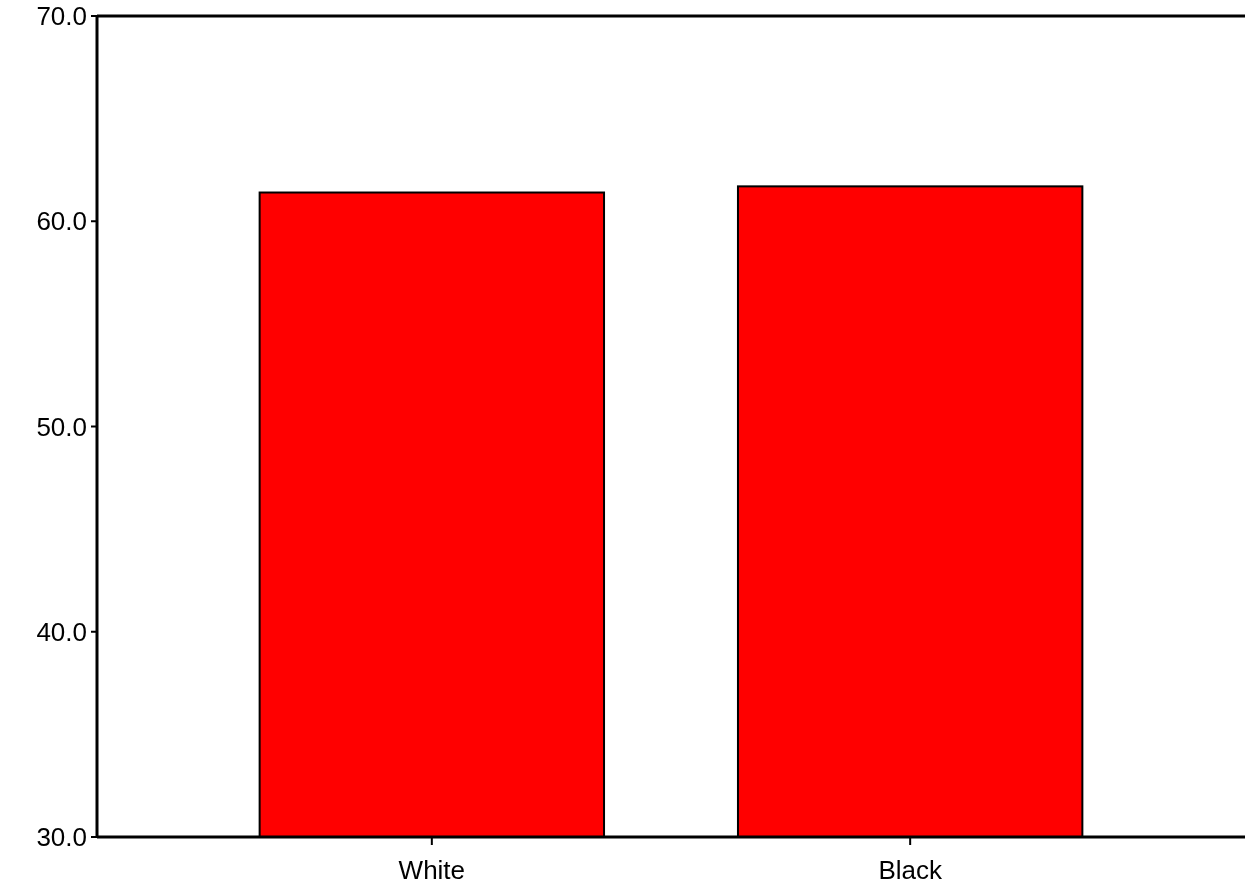  I want to click on x-tick-label: Black, so click(910, 870).